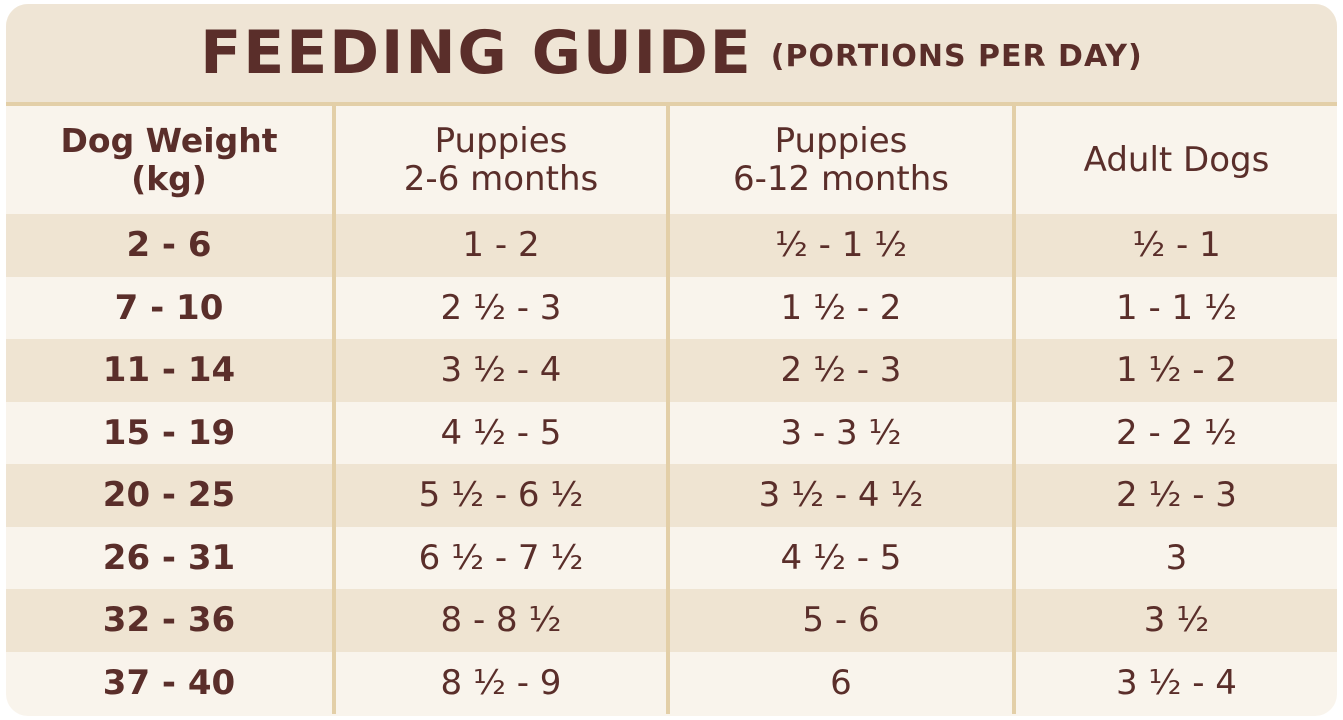 The width and height of the screenshot is (1343, 720). I want to click on header-line: 2-6 months, so click(501, 179).